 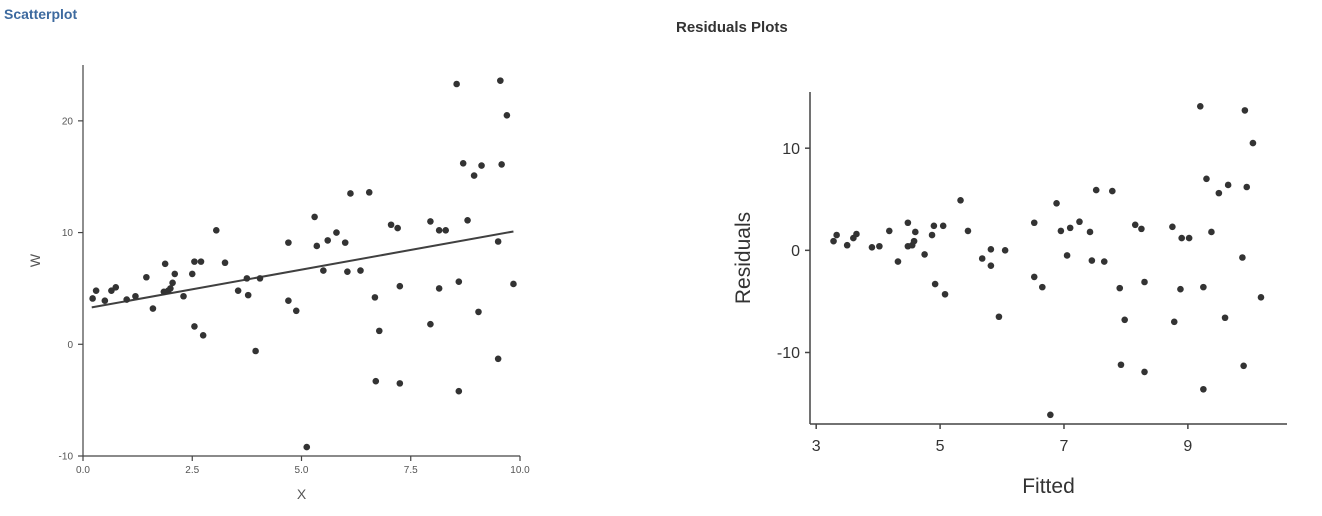 What do you see at coordinates (302, 269) in the screenshot?
I see `fit-line` at bounding box center [302, 269].